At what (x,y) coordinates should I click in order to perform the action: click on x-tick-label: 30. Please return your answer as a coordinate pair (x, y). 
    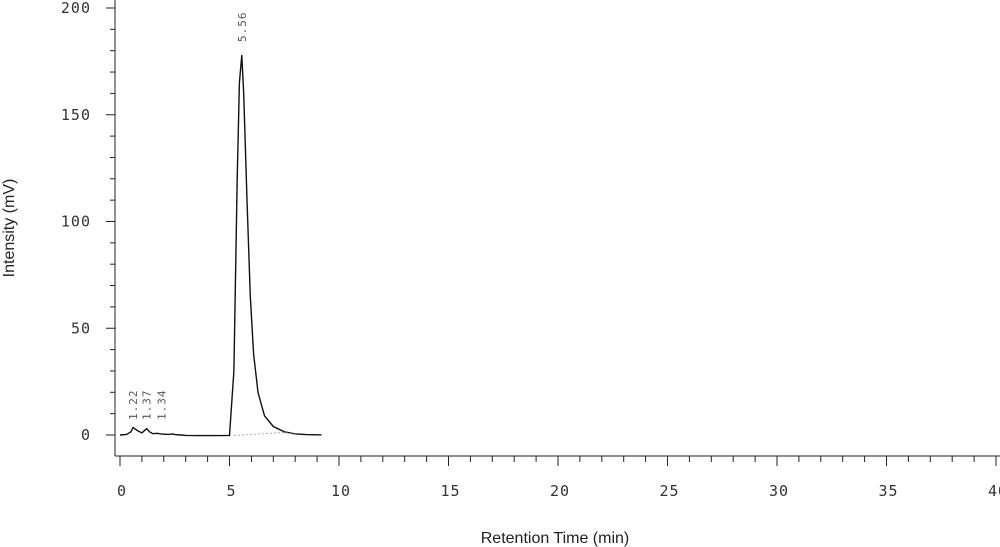
    Looking at the image, I should click on (779, 491).